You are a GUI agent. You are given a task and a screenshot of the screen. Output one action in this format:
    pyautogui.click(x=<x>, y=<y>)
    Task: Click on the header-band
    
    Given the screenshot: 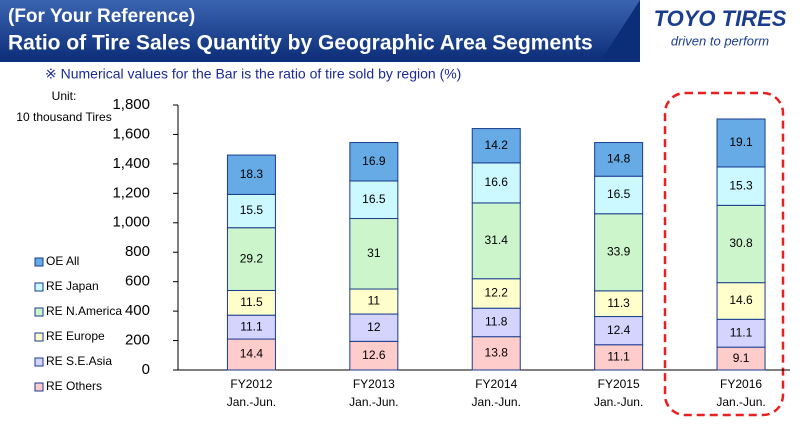 What is the action you would take?
    pyautogui.click(x=320, y=31)
    